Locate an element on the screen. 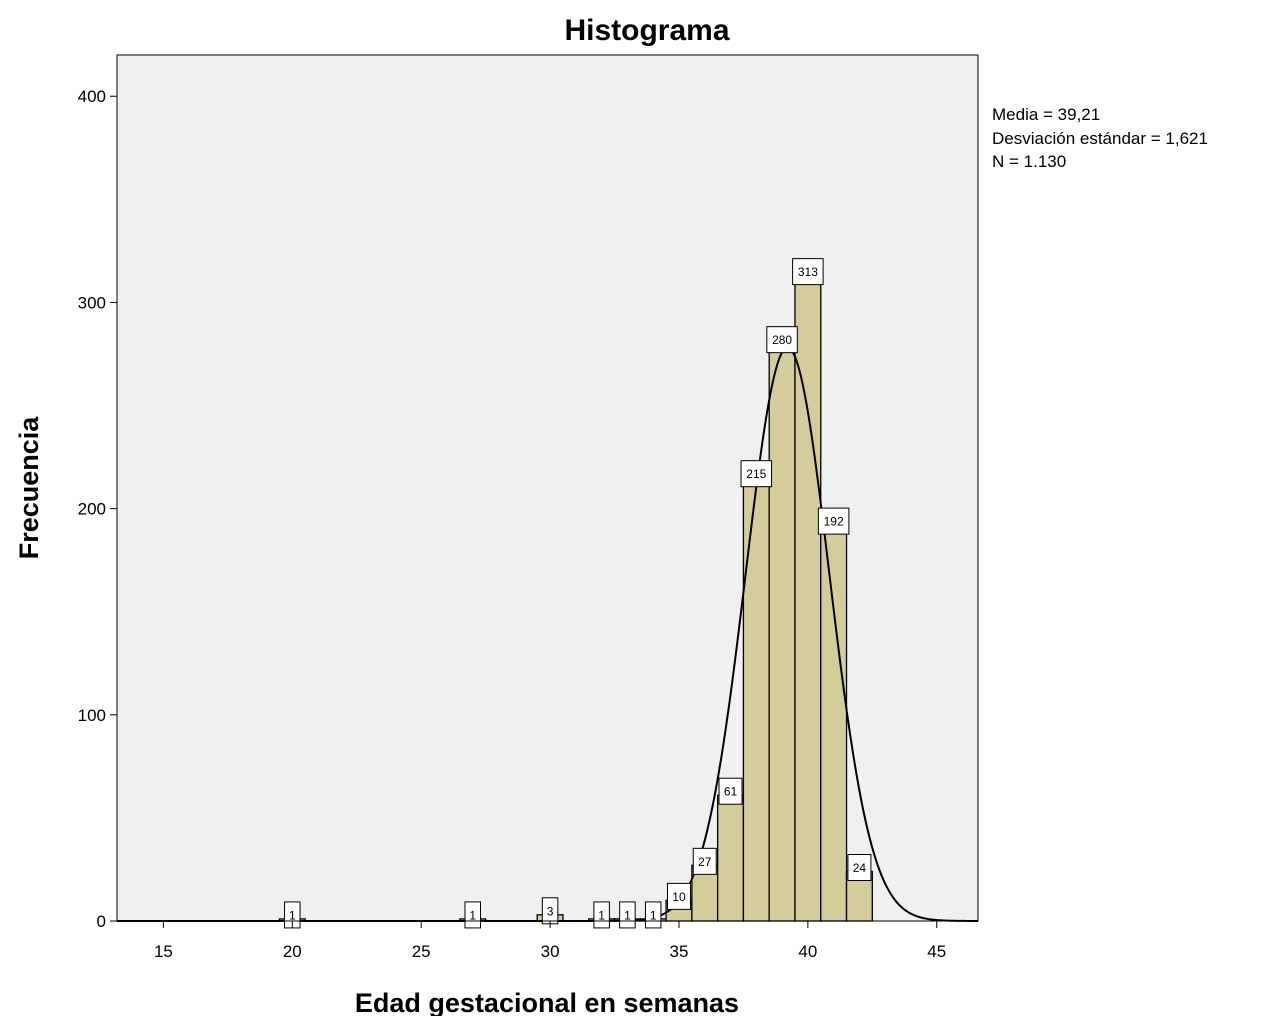 The height and width of the screenshot is (1016, 1287). bar-label-text: 192 is located at coordinates (834, 522).